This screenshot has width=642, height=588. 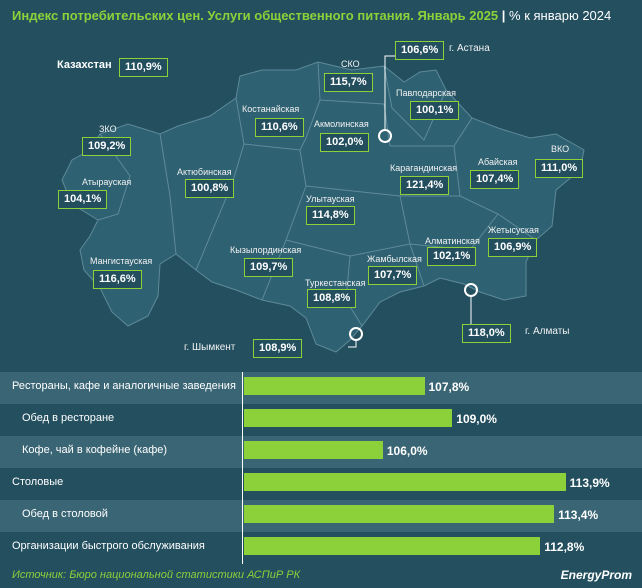 I want to click on bar-value-label: 109,0%, so click(x=476, y=419).